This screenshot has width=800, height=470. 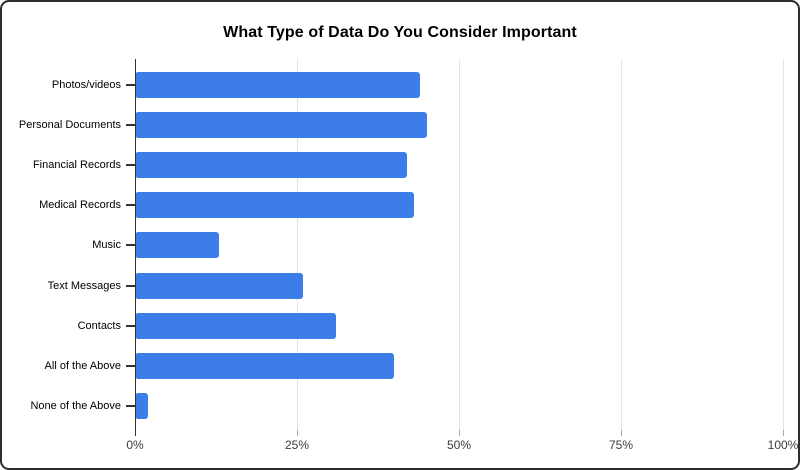 What do you see at coordinates (130, 124) in the screenshot?
I see `category-tick-personal-documents` at bounding box center [130, 124].